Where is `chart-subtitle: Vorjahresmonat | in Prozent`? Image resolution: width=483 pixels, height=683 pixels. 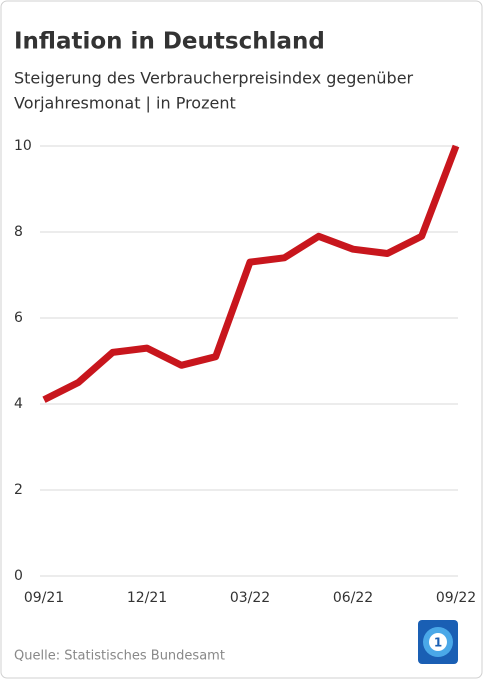
chart-subtitle: Vorjahresmonat | in Prozent is located at coordinates (125, 103).